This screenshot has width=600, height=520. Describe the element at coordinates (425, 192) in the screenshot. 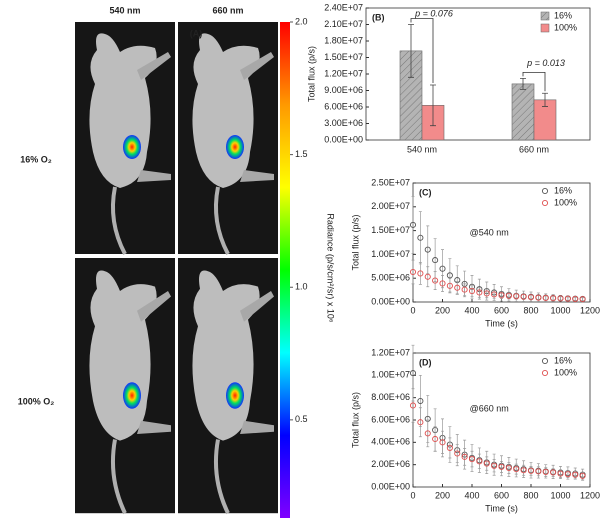

I see `panel-label: (C)` at that location.